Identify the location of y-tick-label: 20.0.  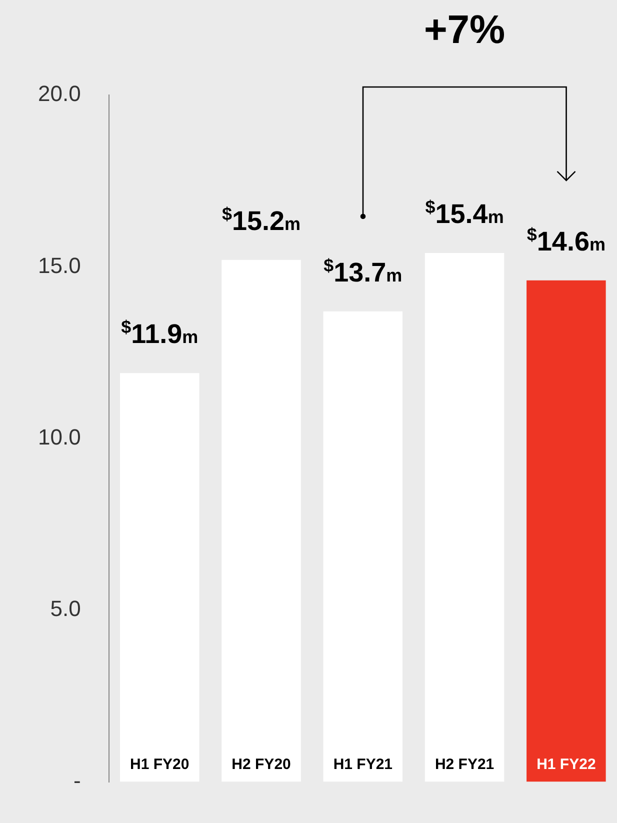
(59, 93).